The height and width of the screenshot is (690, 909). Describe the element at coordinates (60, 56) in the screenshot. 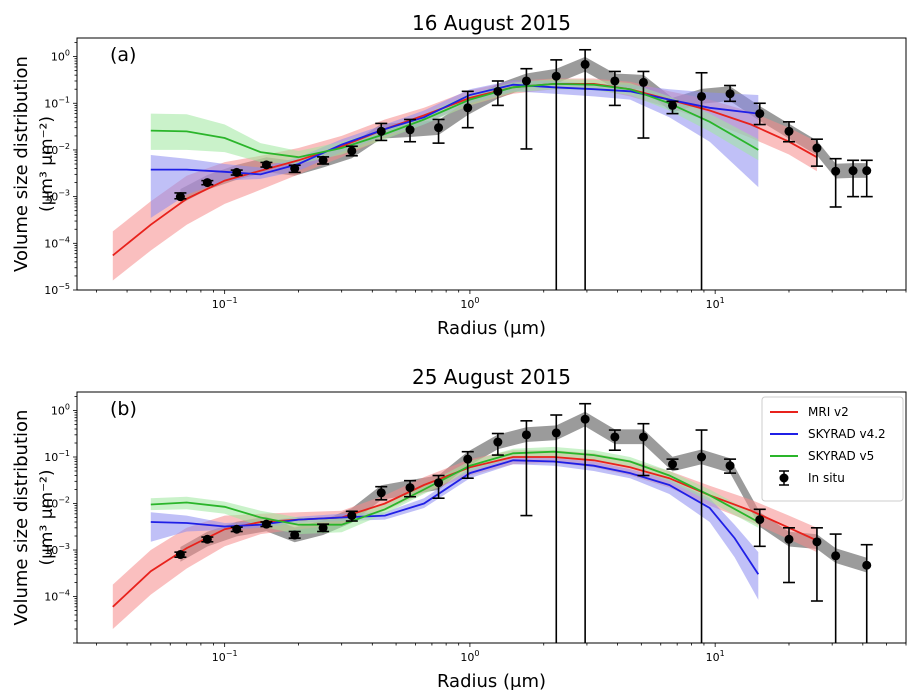

I see `y-tick-label: 10⁰` at that location.